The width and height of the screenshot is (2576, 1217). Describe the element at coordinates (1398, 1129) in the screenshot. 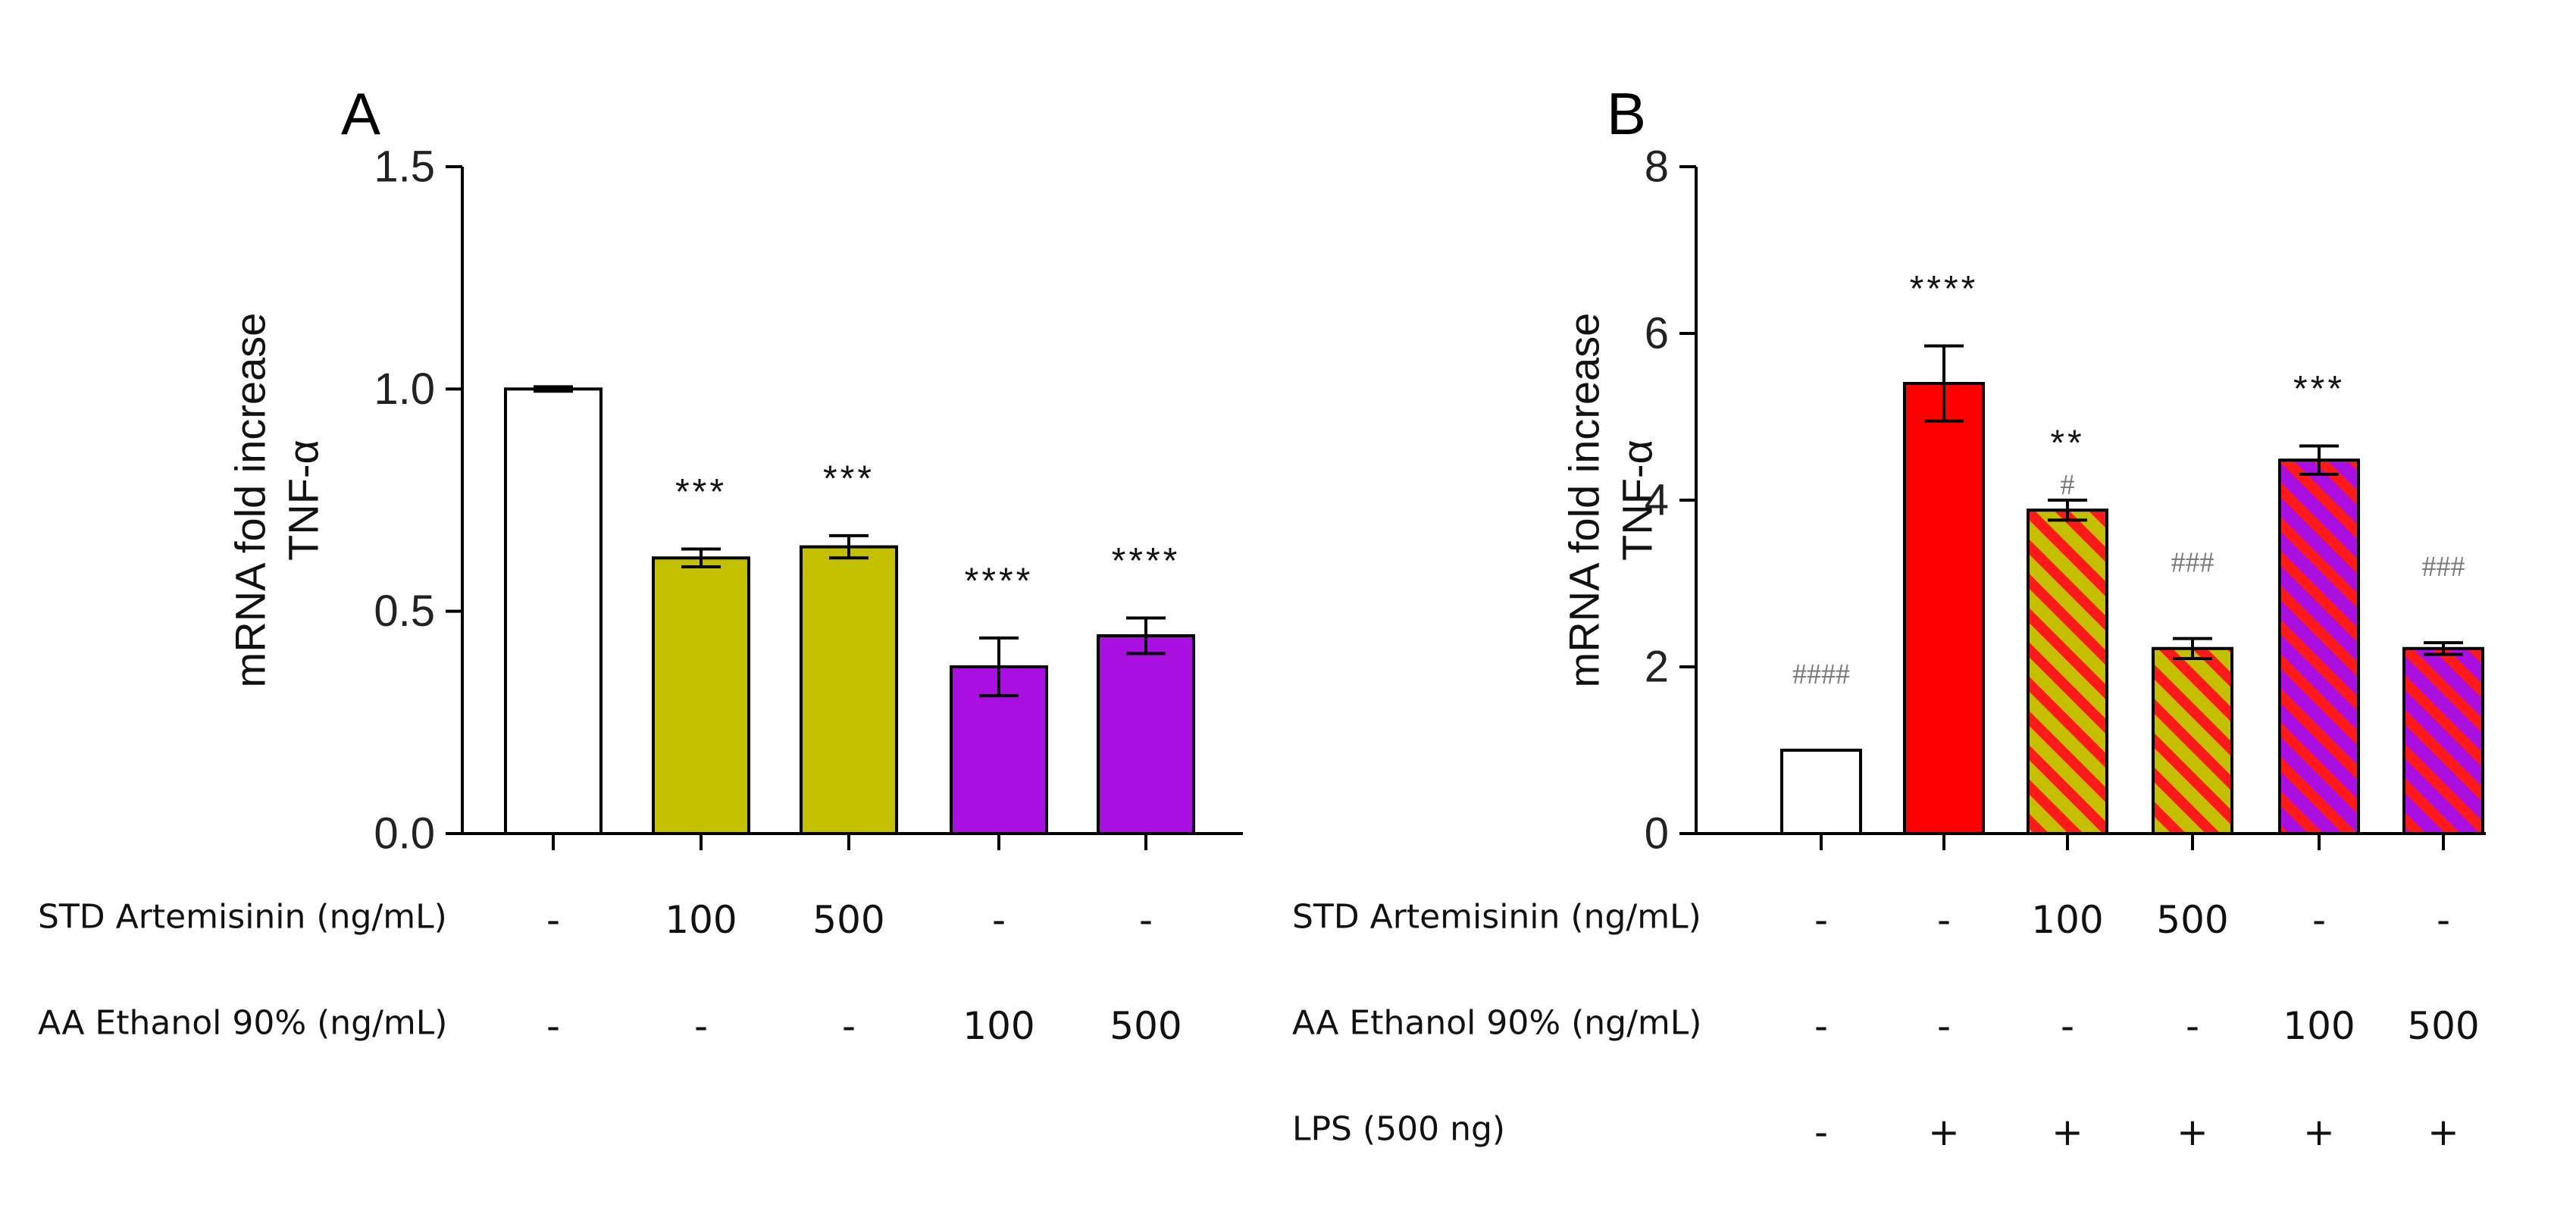

I see `row-label: LPS (500 ng)` at that location.